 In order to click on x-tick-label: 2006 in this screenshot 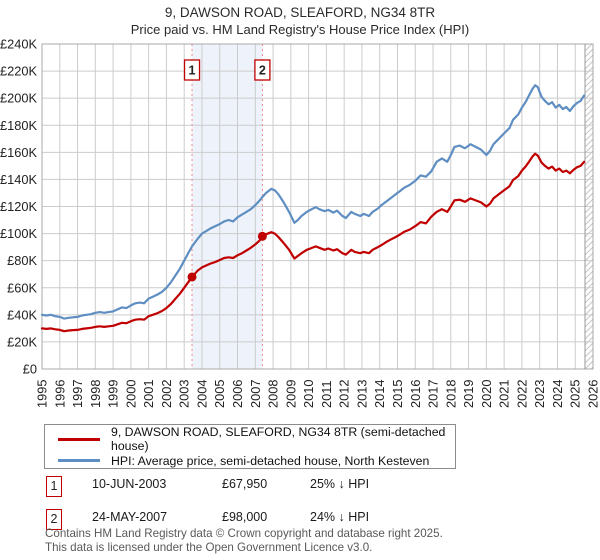, I will do `click(237, 394)`.